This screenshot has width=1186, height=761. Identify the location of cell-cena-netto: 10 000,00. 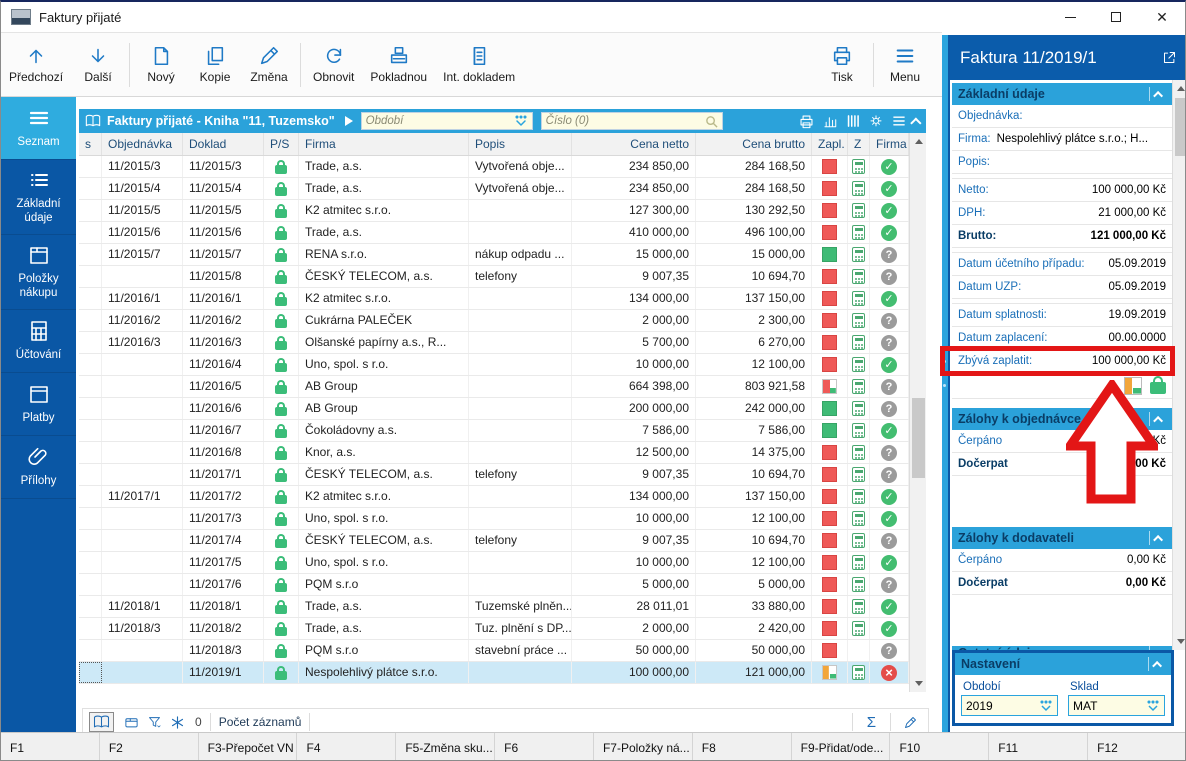
(634, 562).